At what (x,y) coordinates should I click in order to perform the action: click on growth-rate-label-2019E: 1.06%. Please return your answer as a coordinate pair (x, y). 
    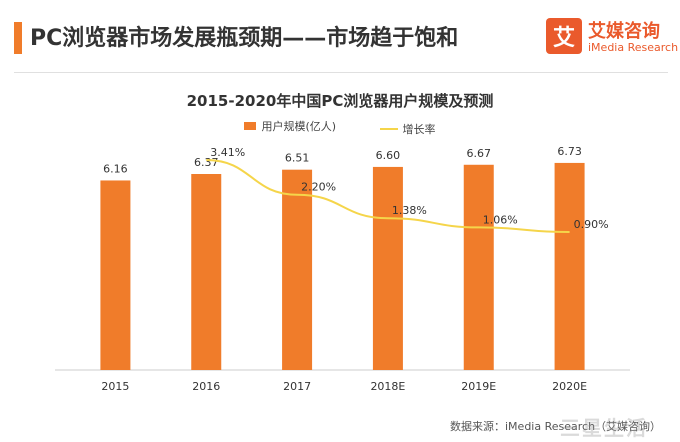
    Looking at the image, I should click on (500, 219).